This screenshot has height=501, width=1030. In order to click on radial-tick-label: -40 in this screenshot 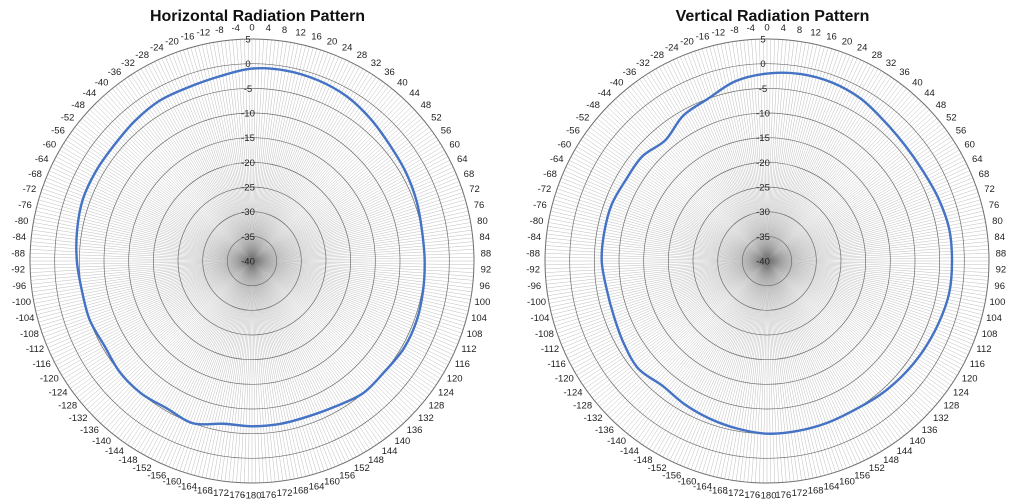, I will do `click(248, 262)`.